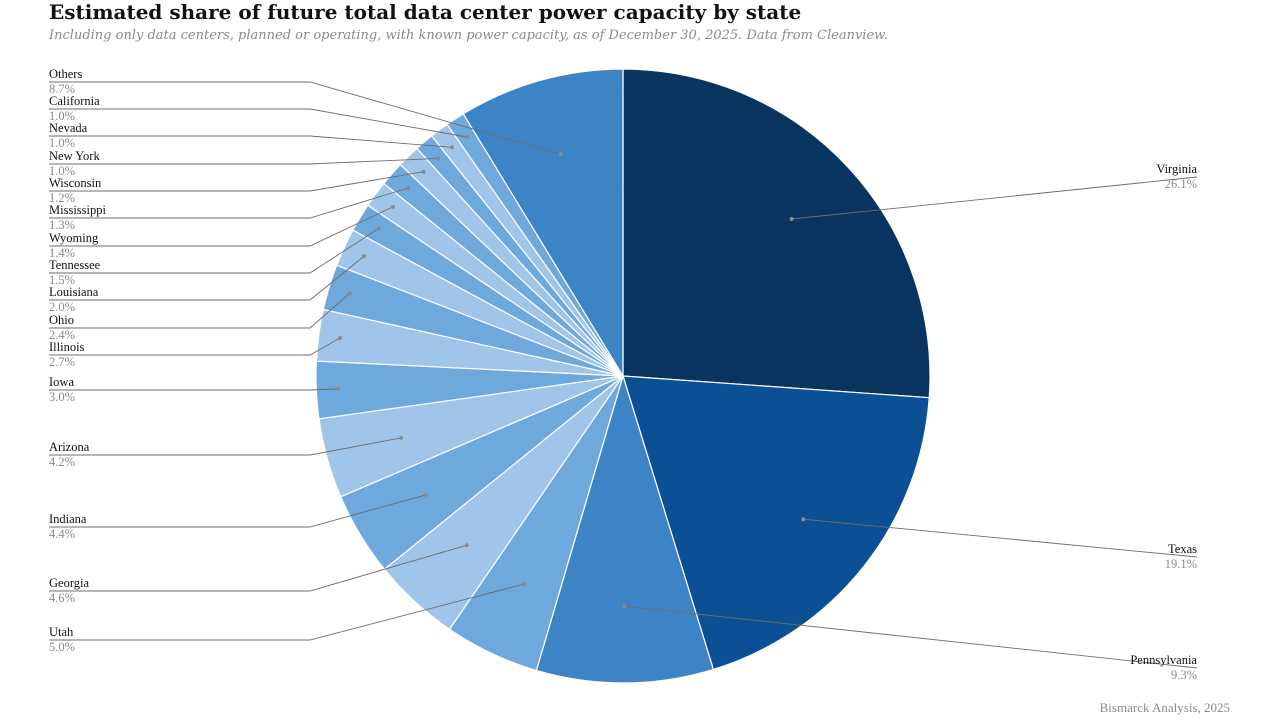  Describe the element at coordinates (62, 335) in the screenshot. I see `slice-value-ohio: 2.4%` at that location.